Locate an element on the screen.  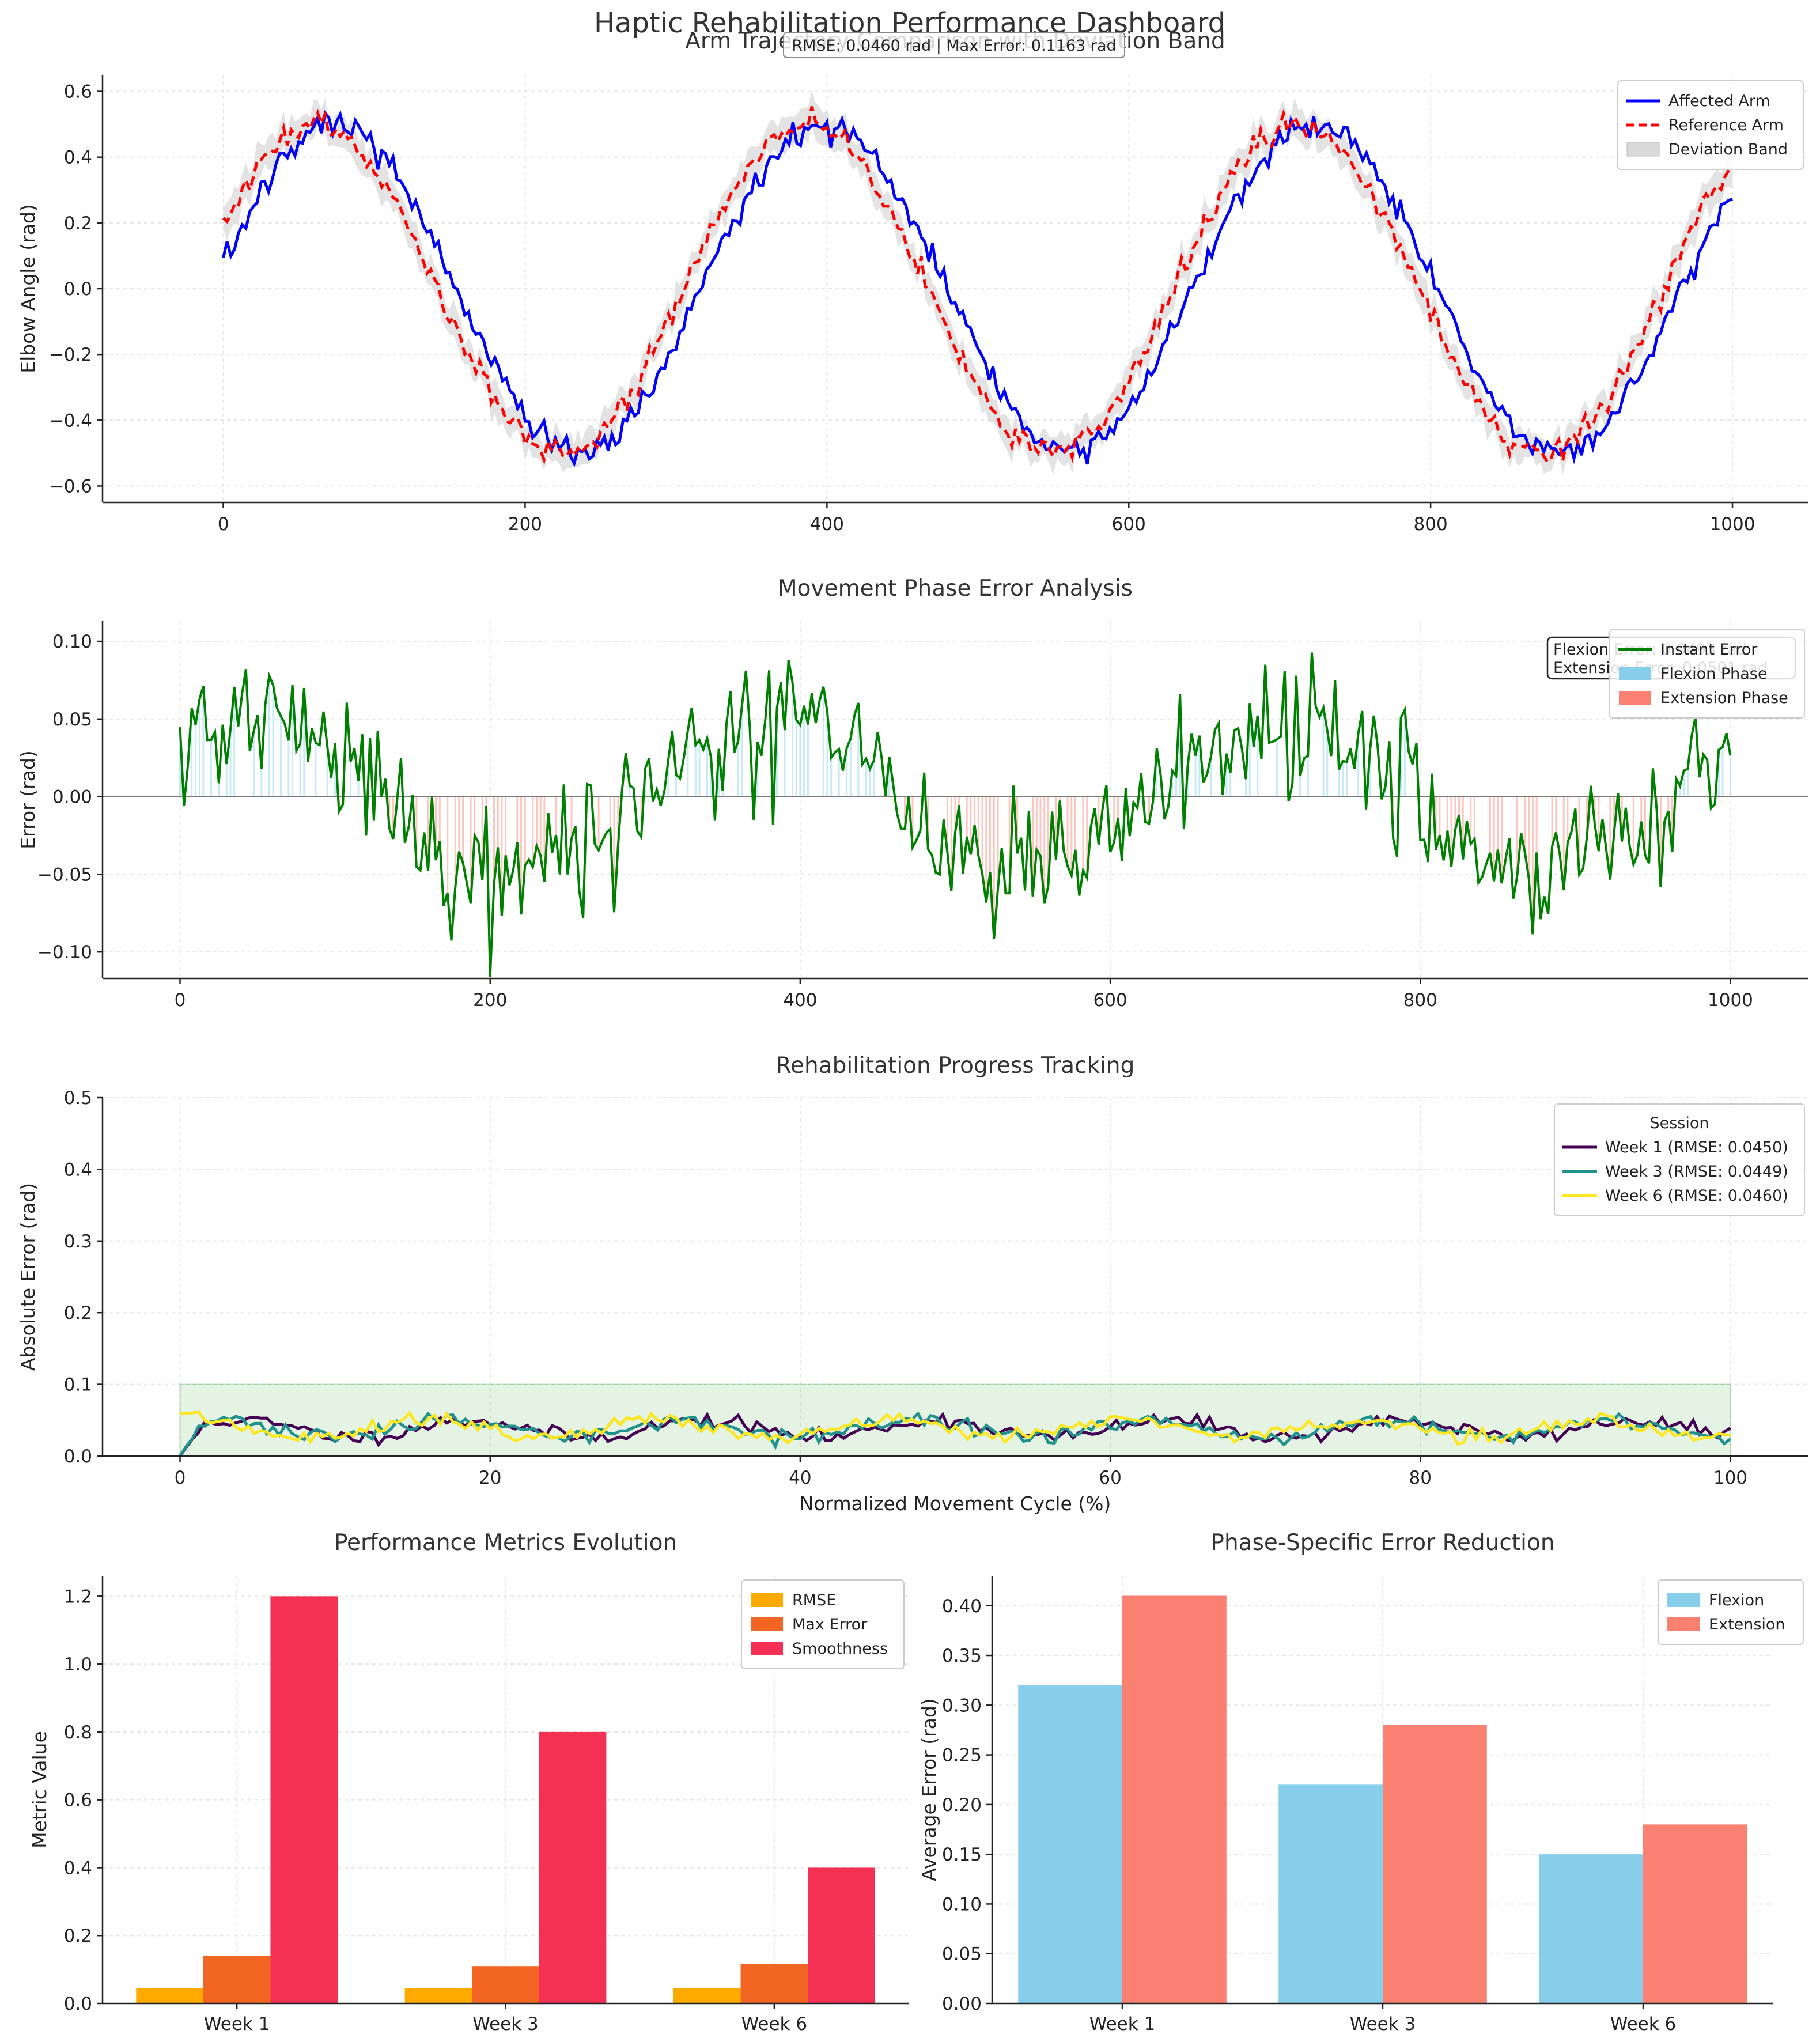
y-axis-label: Elbow Angle (rad) is located at coordinates (28, 289).